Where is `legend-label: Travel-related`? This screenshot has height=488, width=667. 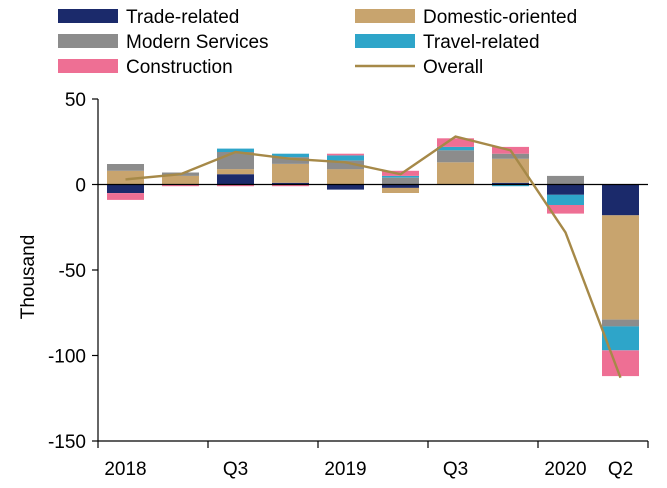 legend-label: Travel-related is located at coordinates (481, 42).